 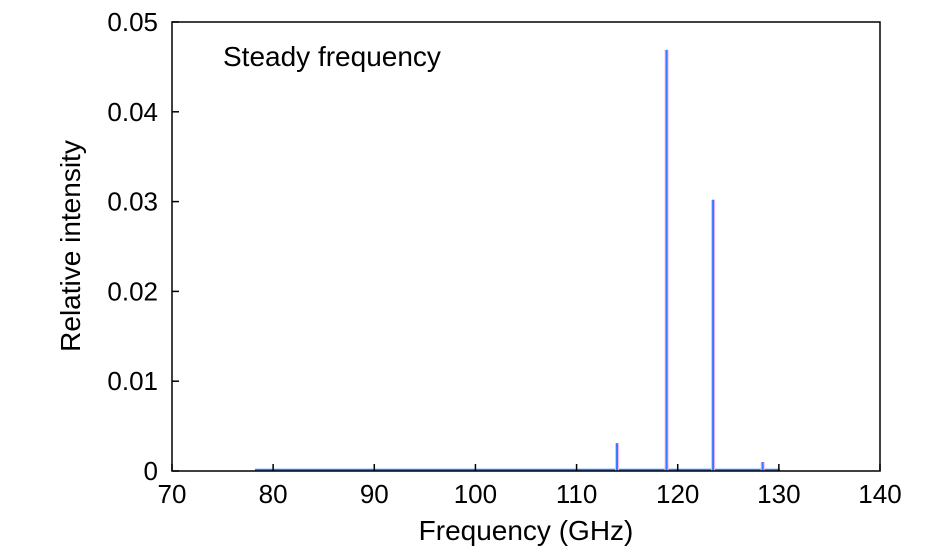 What do you see at coordinates (576, 494) in the screenshot?
I see `x-tick-label: 110` at bounding box center [576, 494].